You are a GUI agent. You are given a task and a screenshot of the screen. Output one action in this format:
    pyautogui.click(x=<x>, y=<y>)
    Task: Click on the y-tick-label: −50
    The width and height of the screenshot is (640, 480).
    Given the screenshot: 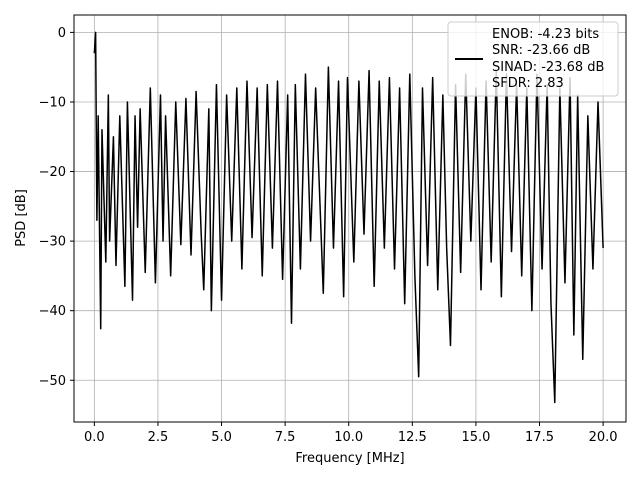 What is the action you would take?
    pyautogui.click(x=52, y=381)
    